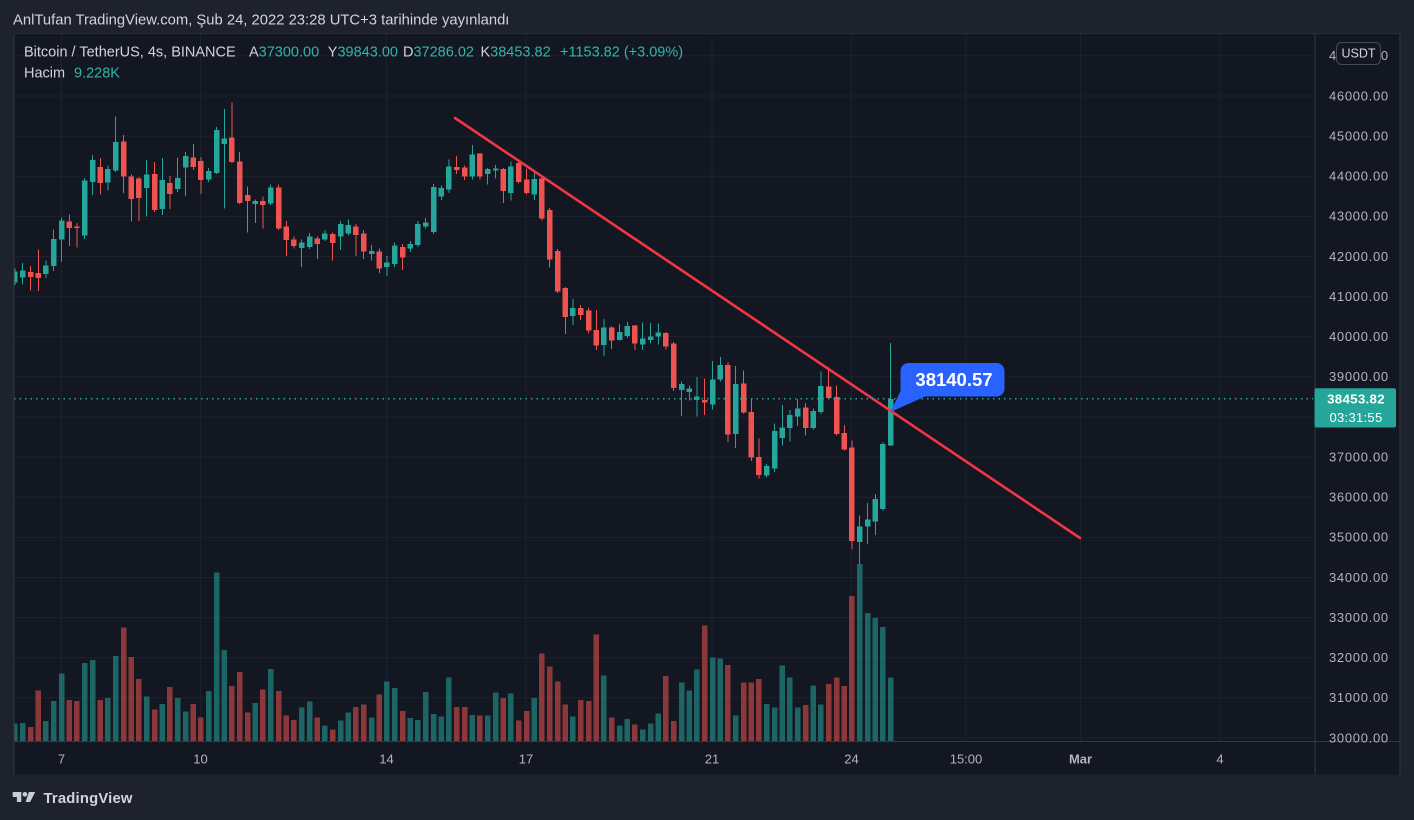 The width and height of the screenshot is (1414, 820). Describe the element at coordinates (516, 53) in the screenshot. I see `svg-text: K38453.82` at that location.